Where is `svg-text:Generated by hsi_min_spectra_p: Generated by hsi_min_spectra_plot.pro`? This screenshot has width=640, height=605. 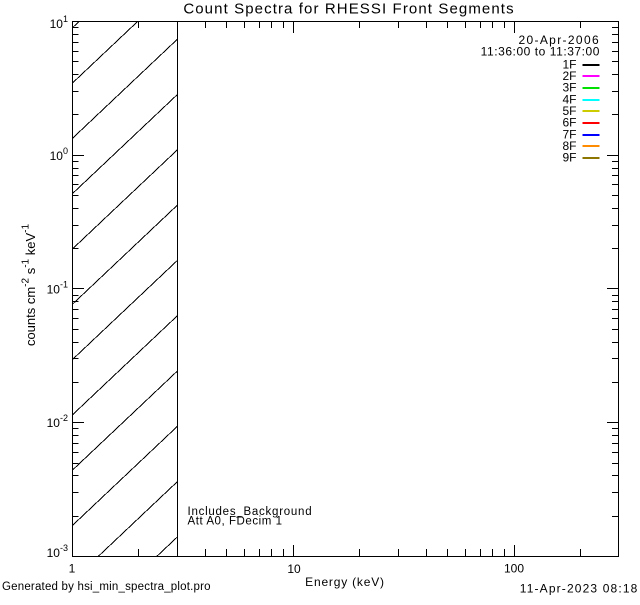 svg-text:Generated by hsi_min_spectra_p: Generated by hsi_min_spectra_plot.pro is located at coordinates (106, 587).